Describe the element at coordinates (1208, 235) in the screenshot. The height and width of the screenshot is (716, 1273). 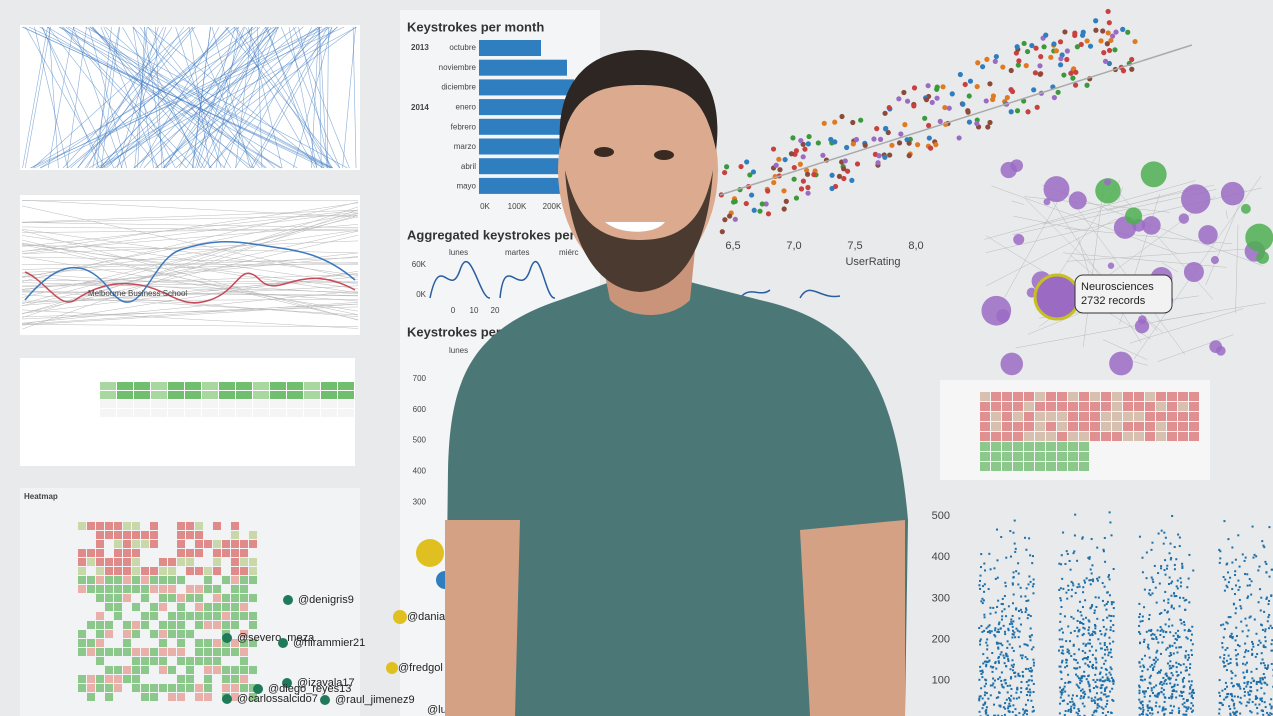
I see `network-node` at that location.